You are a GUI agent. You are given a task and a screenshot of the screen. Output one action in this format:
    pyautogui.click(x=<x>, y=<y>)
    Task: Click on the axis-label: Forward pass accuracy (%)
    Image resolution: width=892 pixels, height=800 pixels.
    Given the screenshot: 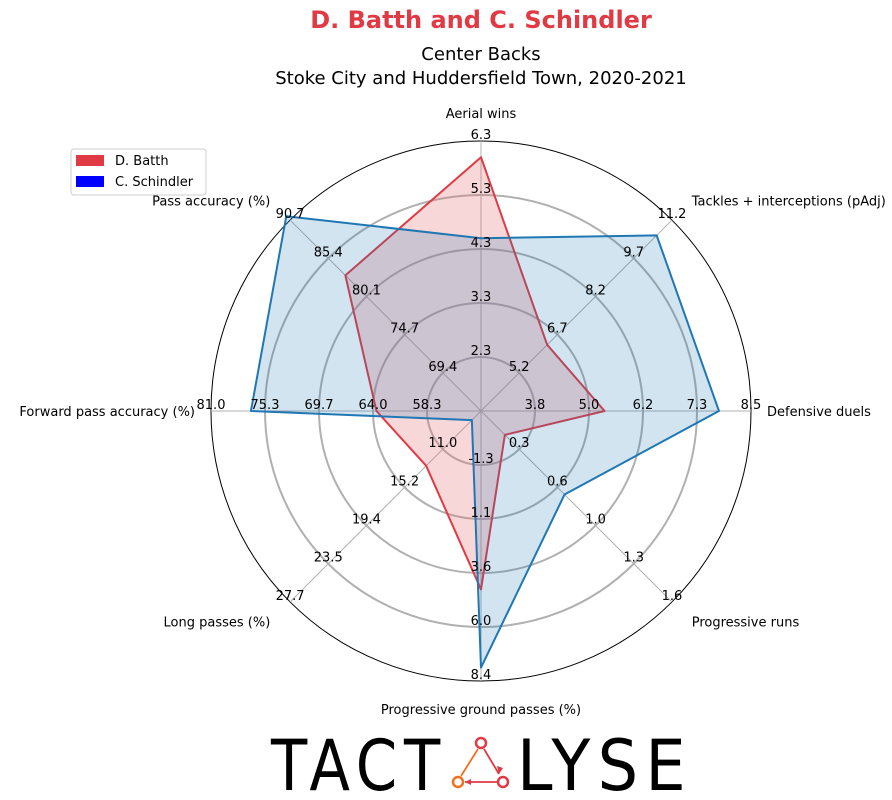 What is the action you would take?
    pyautogui.click(x=107, y=412)
    